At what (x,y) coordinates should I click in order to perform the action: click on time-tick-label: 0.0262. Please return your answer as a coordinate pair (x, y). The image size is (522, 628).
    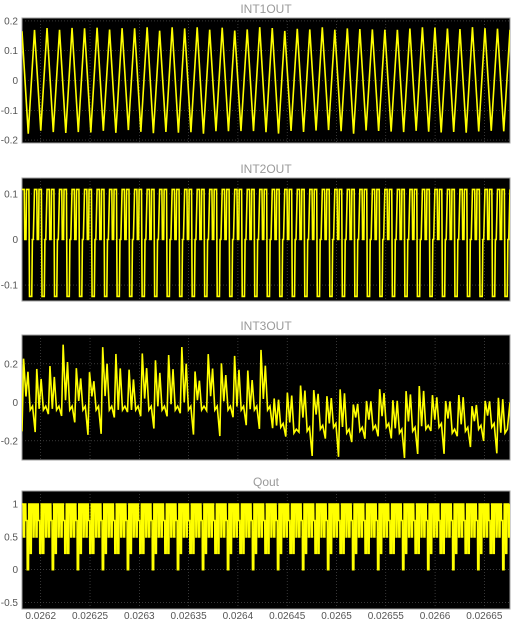
    Looking at the image, I should click on (40, 616).